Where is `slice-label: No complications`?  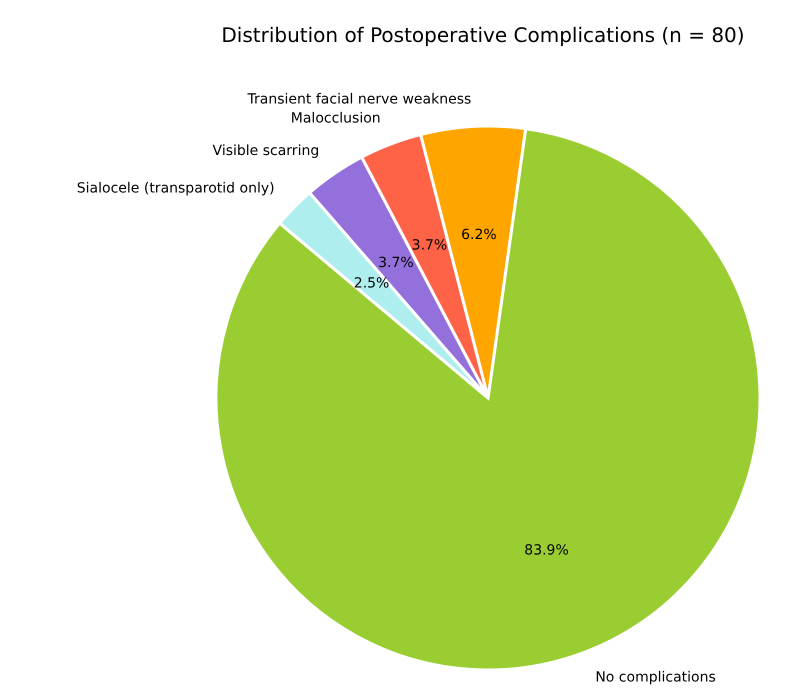
slice-label: No complications is located at coordinates (655, 677).